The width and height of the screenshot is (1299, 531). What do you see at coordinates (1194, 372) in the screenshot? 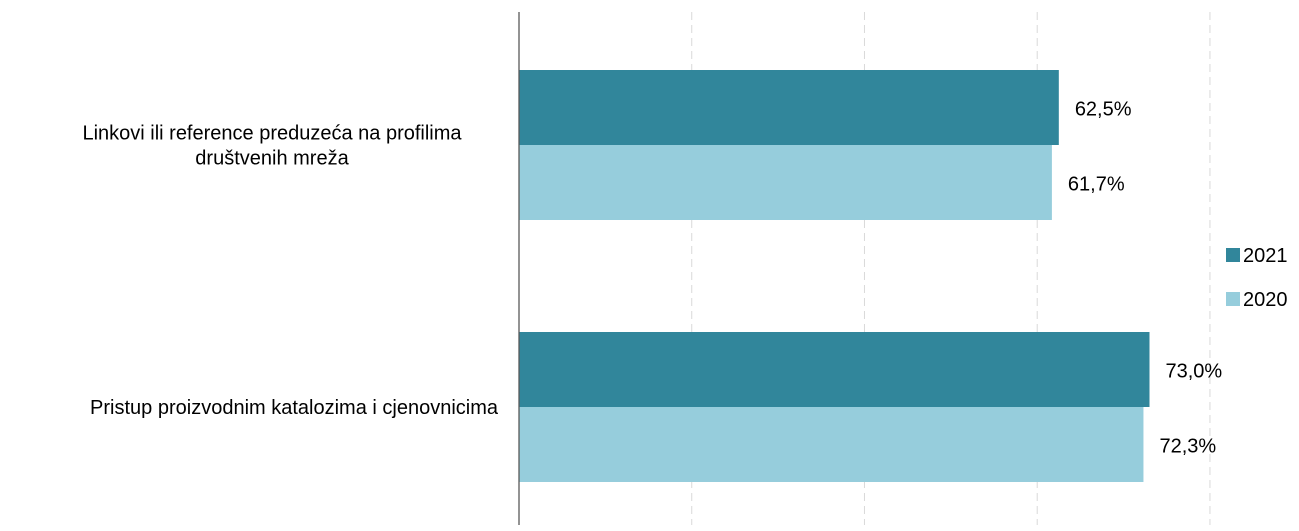
I see `value-label-2021-1: 73,0%` at bounding box center [1194, 372].